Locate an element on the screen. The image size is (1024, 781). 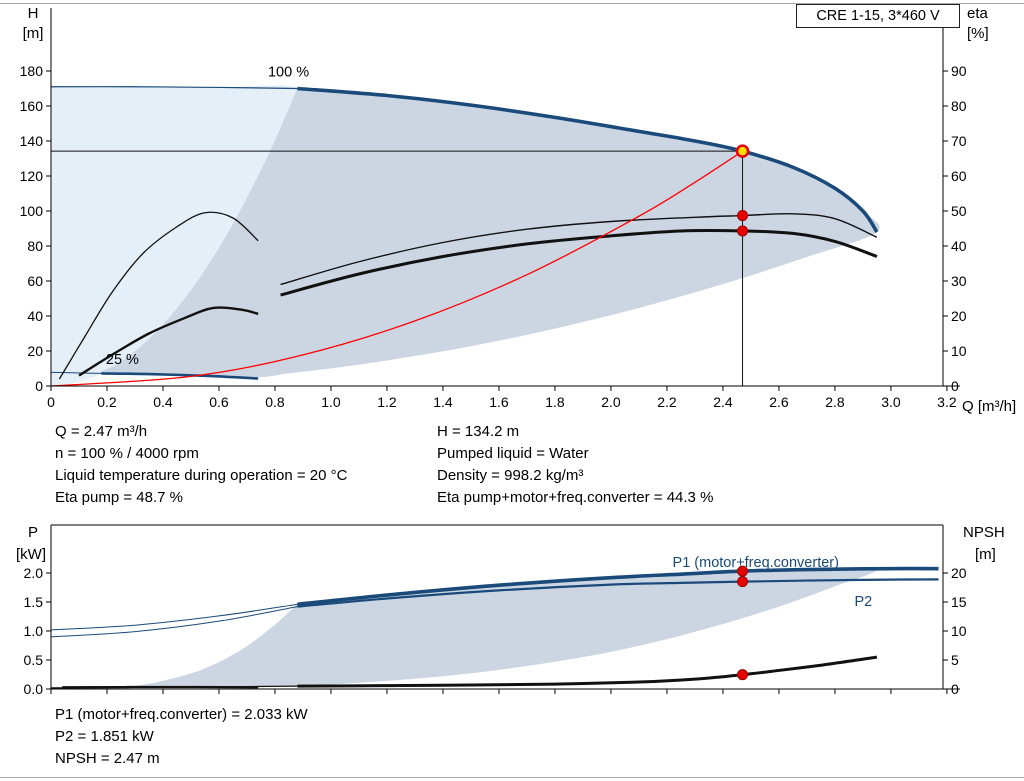
info-p2: P2 = 1.851 kW is located at coordinates (104, 736).